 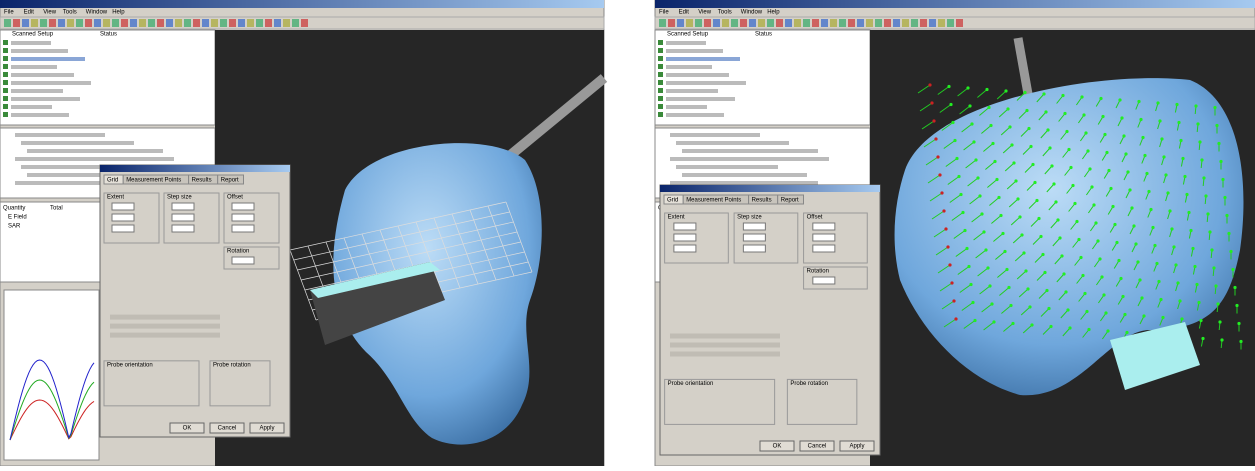 What do you see at coordinates (230, 179) in the screenshot?
I see `tab` at bounding box center [230, 179].